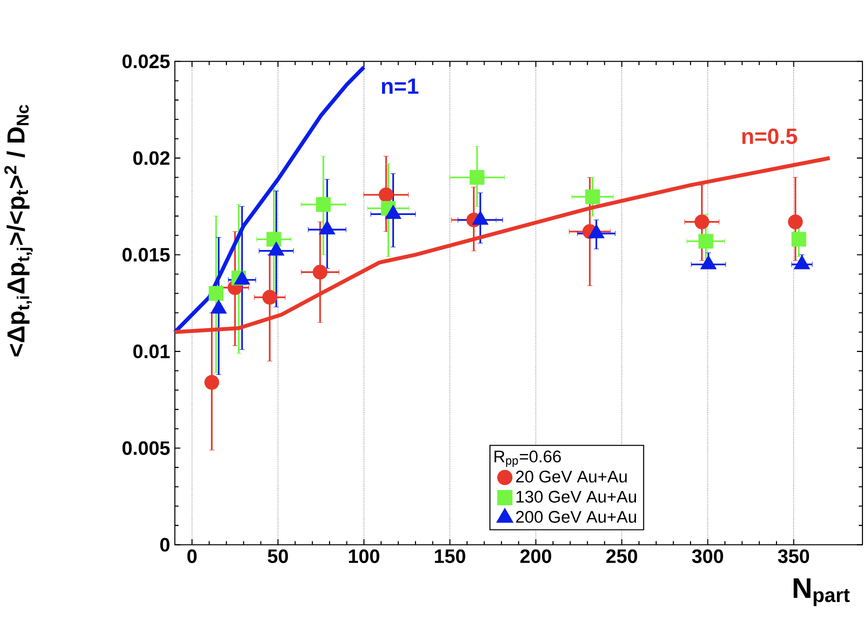 This screenshot has height=629, width=866. I want to click on y-tick-label: 0, so click(165, 545).